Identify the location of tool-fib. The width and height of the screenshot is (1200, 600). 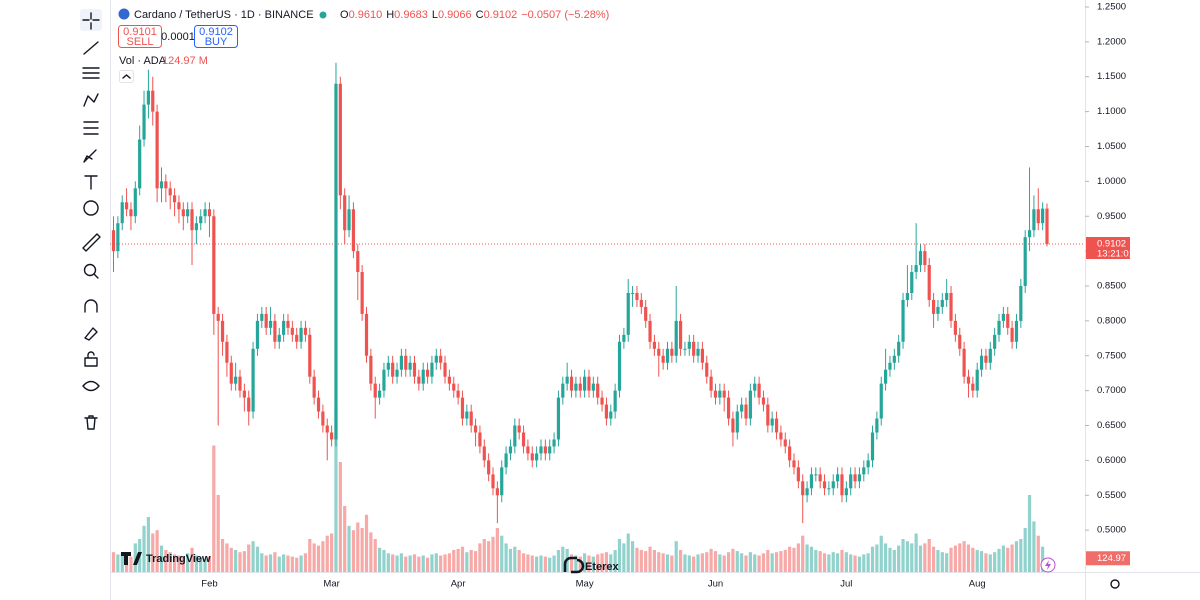
(91, 73).